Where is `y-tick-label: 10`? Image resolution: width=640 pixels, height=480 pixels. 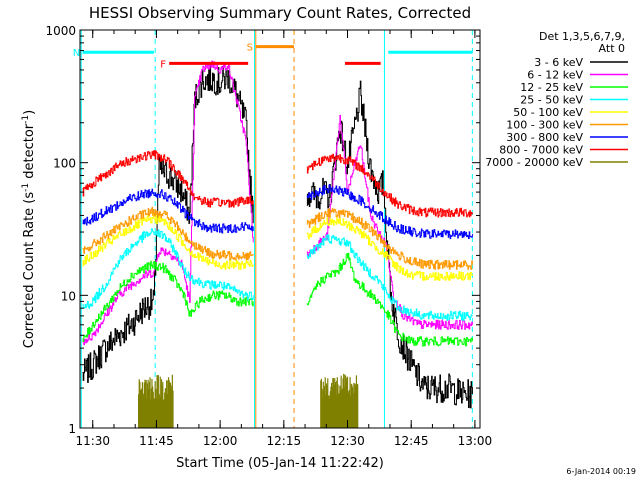 y-tick-label: 10 is located at coordinates (68, 296).